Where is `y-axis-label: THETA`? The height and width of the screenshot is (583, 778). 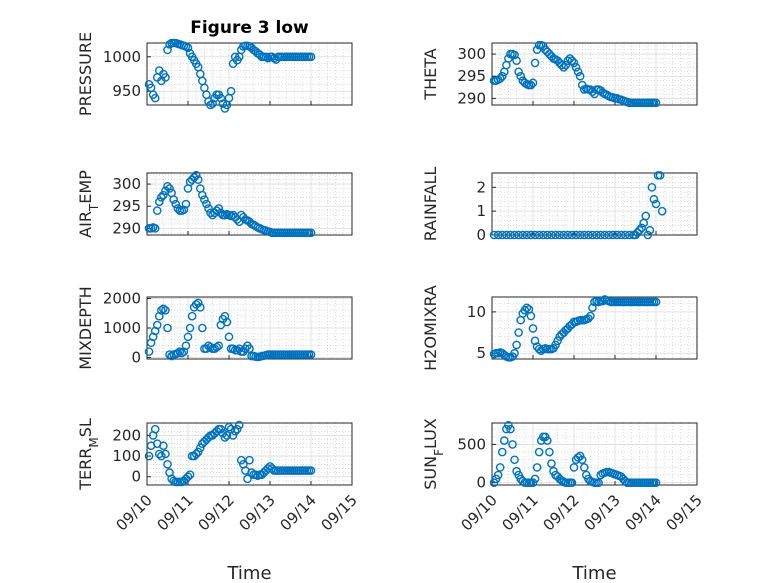
y-axis-label: THETA is located at coordinates (430, 74).